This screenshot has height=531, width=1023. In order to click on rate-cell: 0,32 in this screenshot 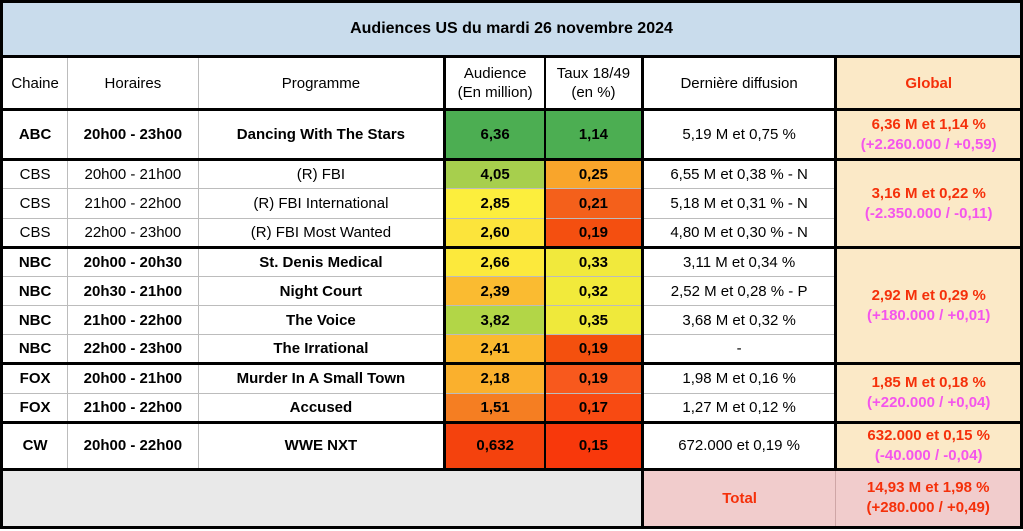, I will do `click(594, 291)`.